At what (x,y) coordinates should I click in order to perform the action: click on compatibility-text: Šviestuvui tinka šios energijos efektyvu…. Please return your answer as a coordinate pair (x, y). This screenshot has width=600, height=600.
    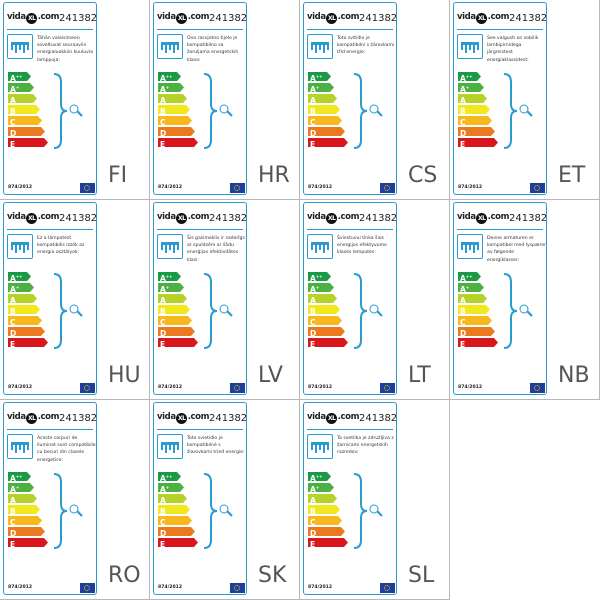
    Looking at the image, I should click on (362, 246).